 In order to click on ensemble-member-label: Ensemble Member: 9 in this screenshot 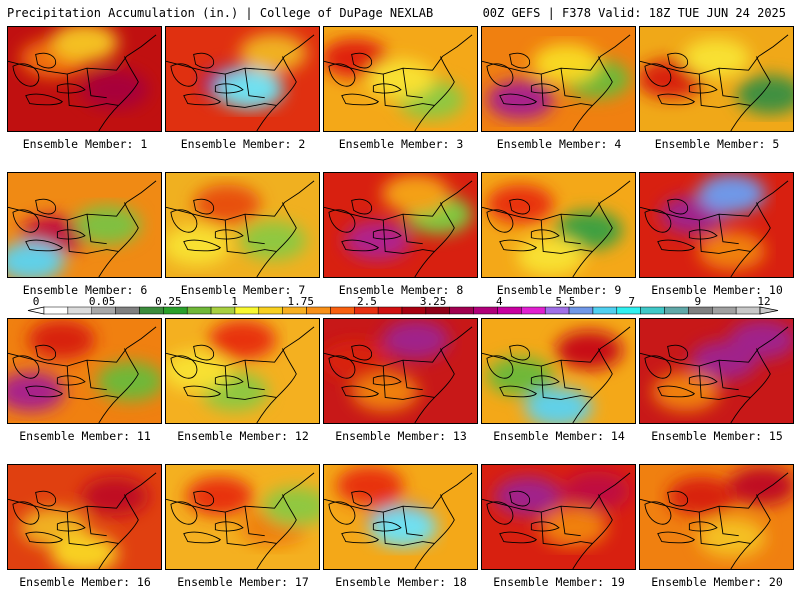, I will do `click(559, 290)`.